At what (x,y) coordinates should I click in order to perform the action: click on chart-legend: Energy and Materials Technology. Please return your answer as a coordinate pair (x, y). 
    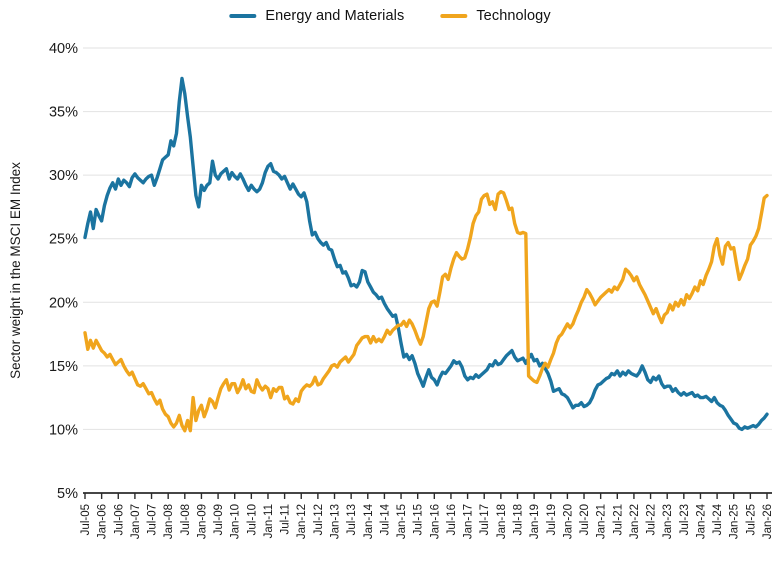
    Looking at the image, I should click on (390, 16).